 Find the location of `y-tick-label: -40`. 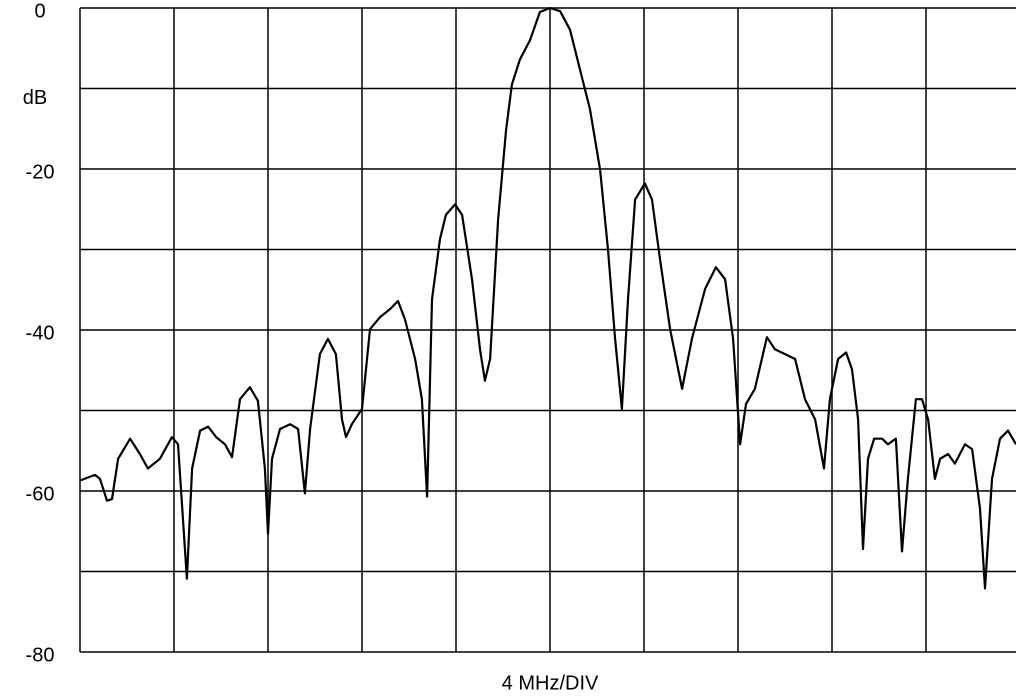

y-tick-label: -40 is located at coordinates (40, 333).